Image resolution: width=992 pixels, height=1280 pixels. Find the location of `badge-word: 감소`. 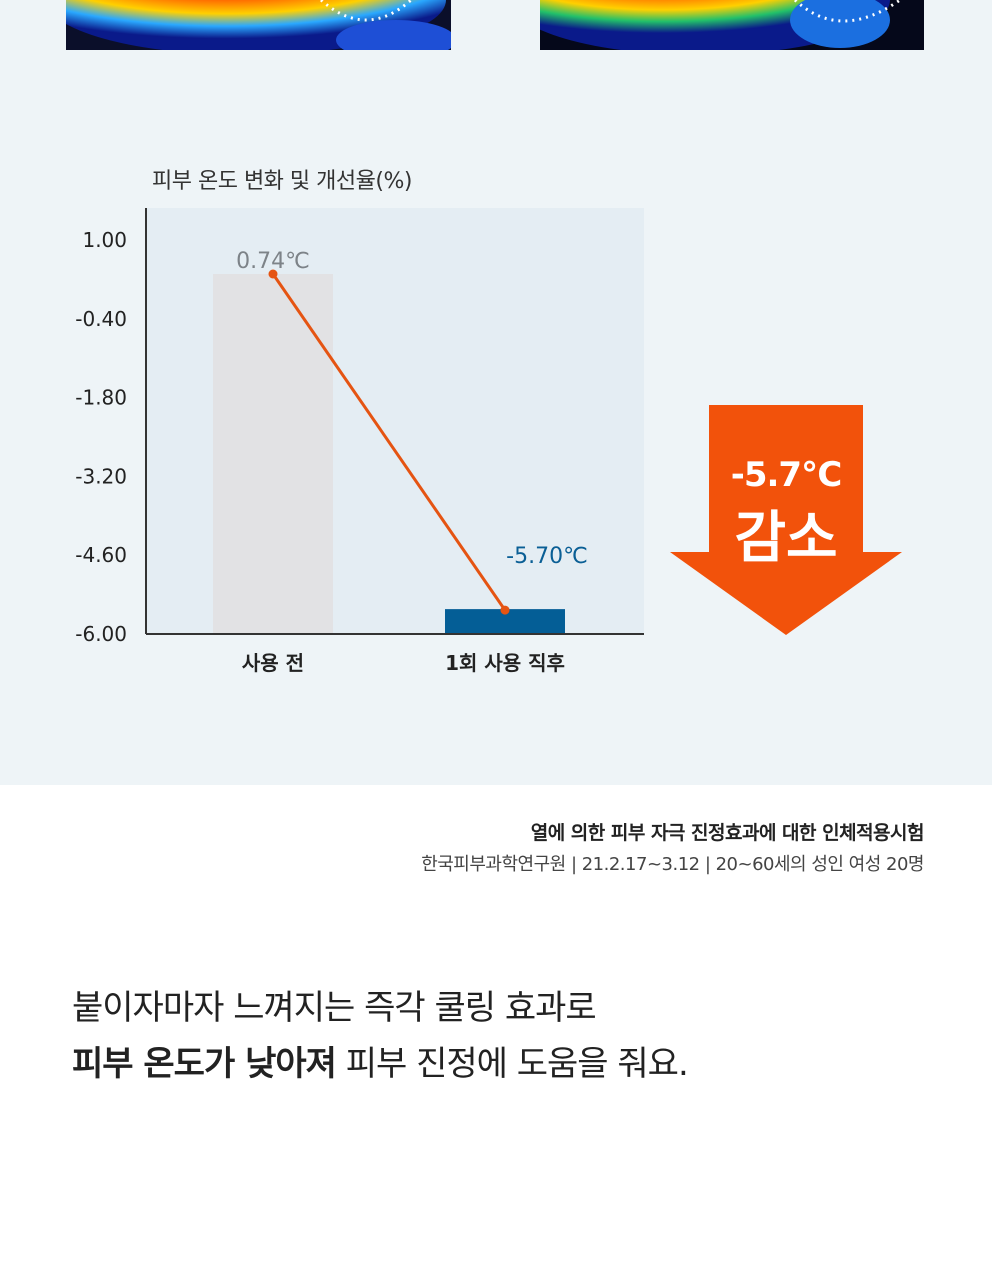

badge-word: 감소 is located at coordinates (786, 538).